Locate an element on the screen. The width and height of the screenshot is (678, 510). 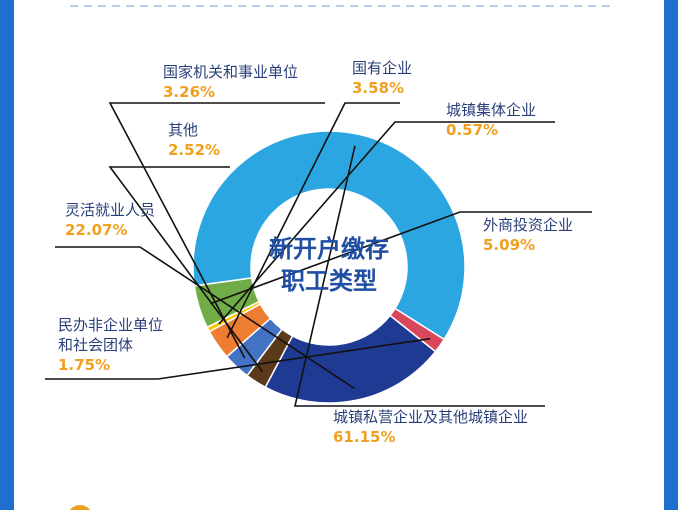
slice-label-1-line-0: 国有企业 is located at coordinates (382, 68).